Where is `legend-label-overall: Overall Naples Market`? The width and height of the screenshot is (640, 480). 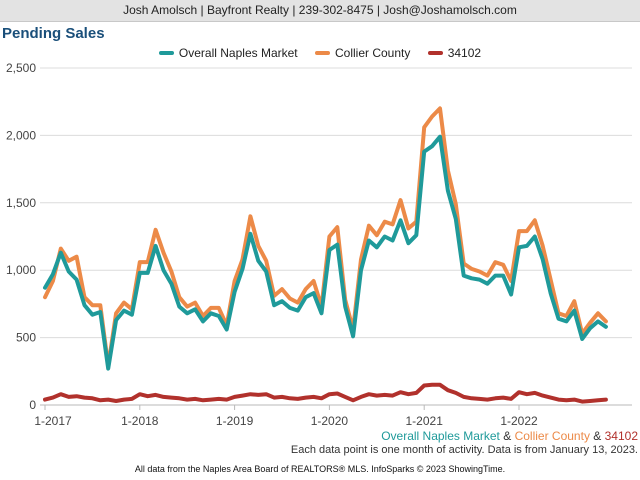 legend-label-overall: Overall Naples Market is located at coordinates (238, 53).